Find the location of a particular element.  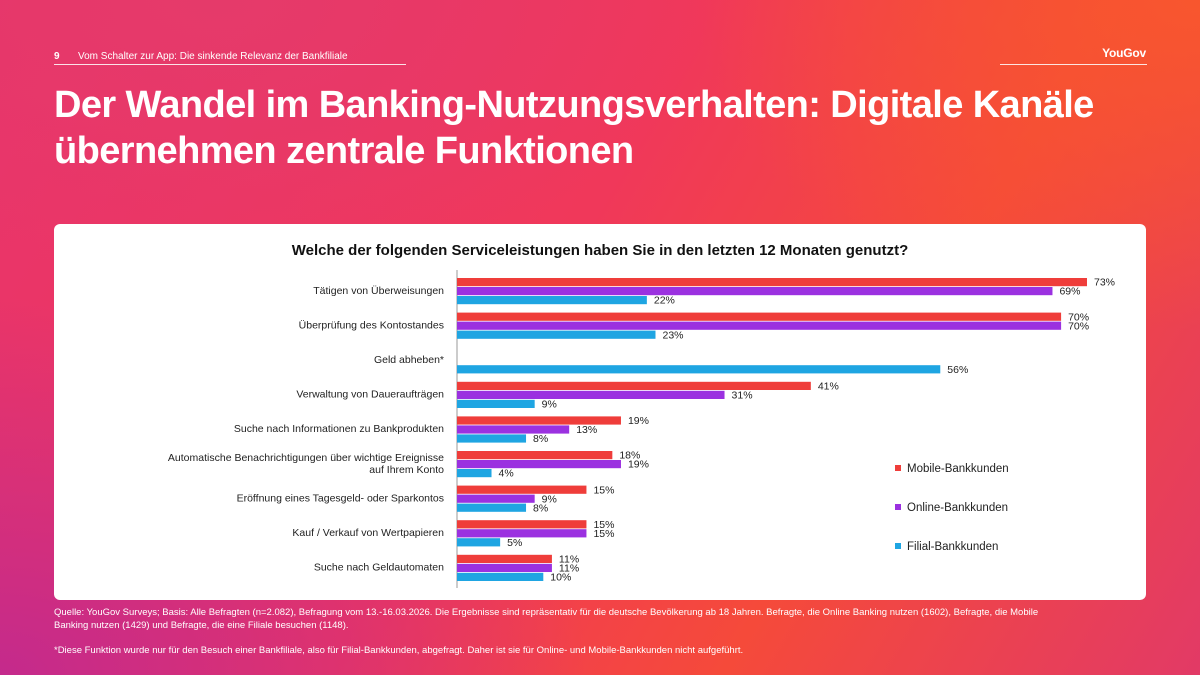

data-label-online: 69% is located at coordinates (1069, 292).